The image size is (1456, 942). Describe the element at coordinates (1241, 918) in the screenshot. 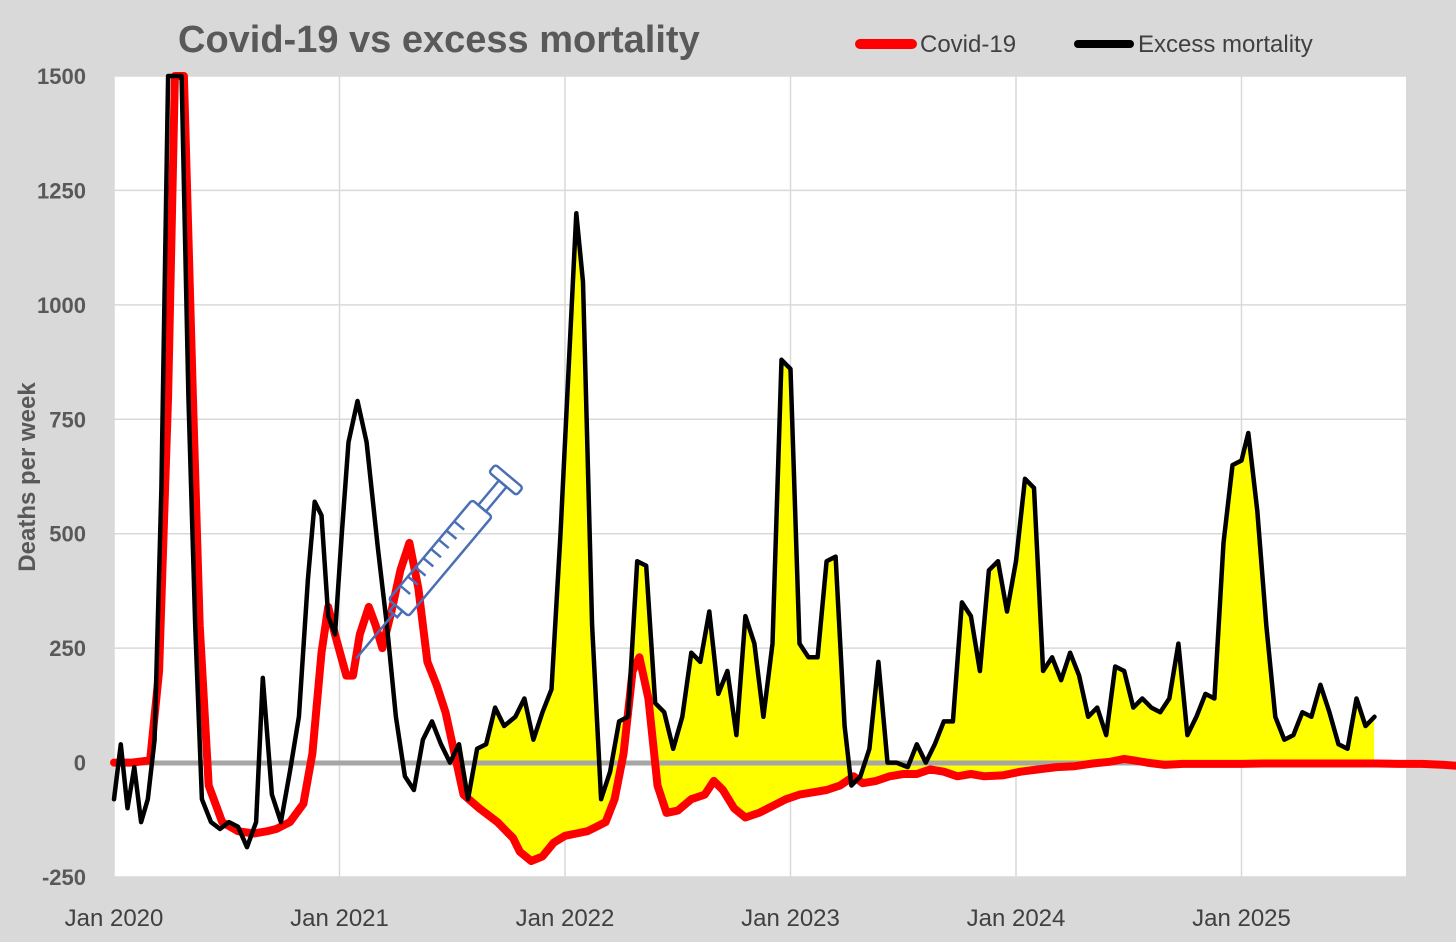

I see `x-tick-label: Jan 2025` at that location.